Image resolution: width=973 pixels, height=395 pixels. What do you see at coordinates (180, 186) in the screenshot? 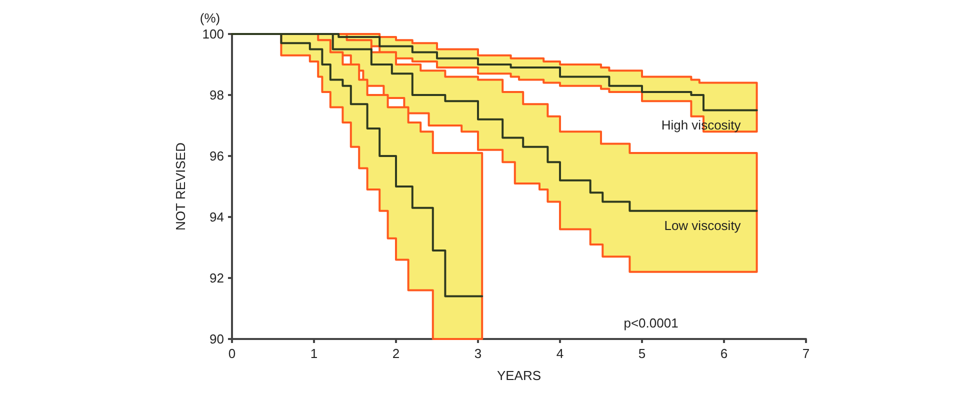
I see `y-axis-title: NOT REVISED` at bounding box center [180, 186].